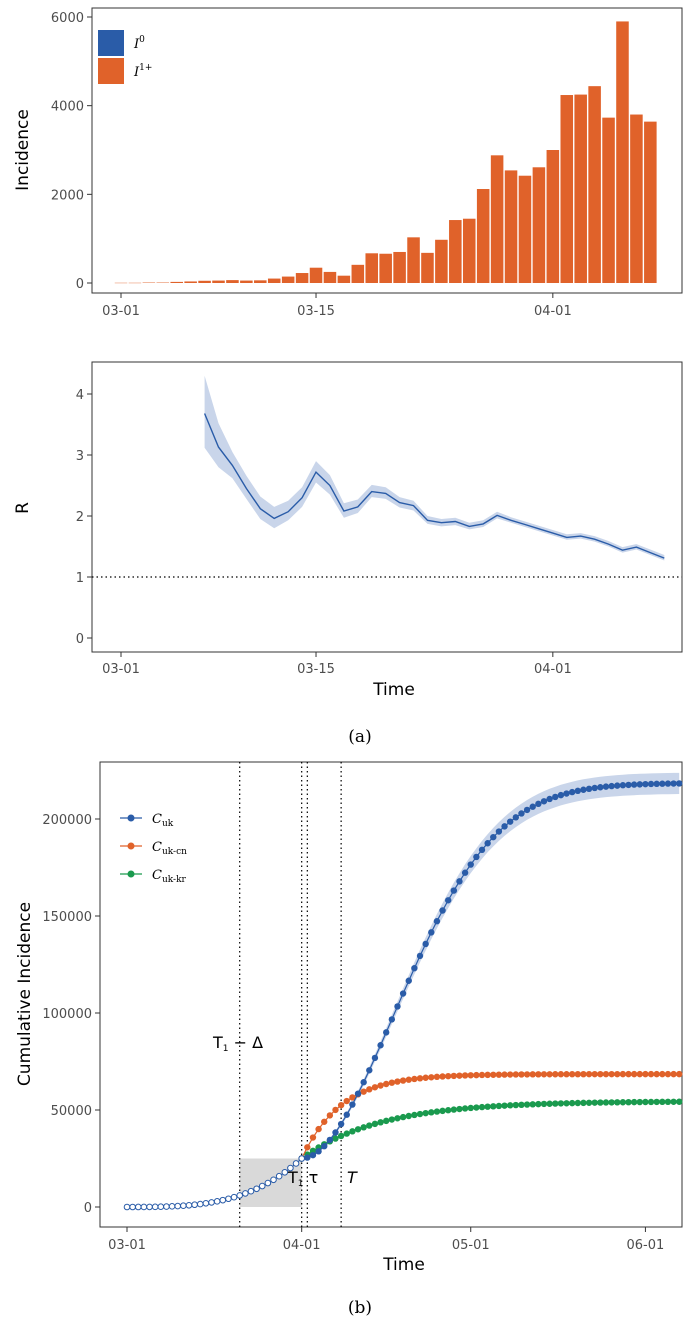 This screenshot has height=1325, width=696. What do you see at coordinates (285, 1111) in the screenshot?
I see `cumulative-annotations: T1 − Δ T1 τ T` at bounding box center [285, 1111].